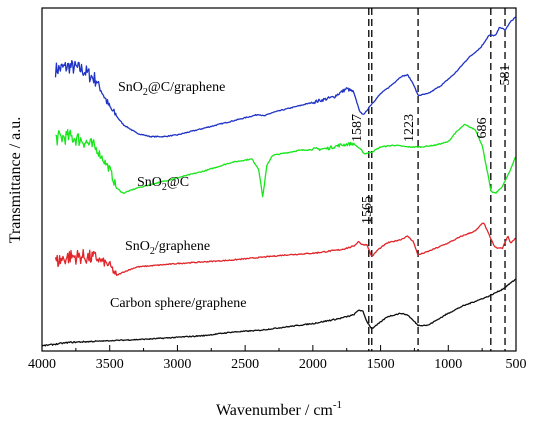  Describe the element at coordinates (110, 364) in the screenshot. I see `x-tick-label: 3500` at that location.